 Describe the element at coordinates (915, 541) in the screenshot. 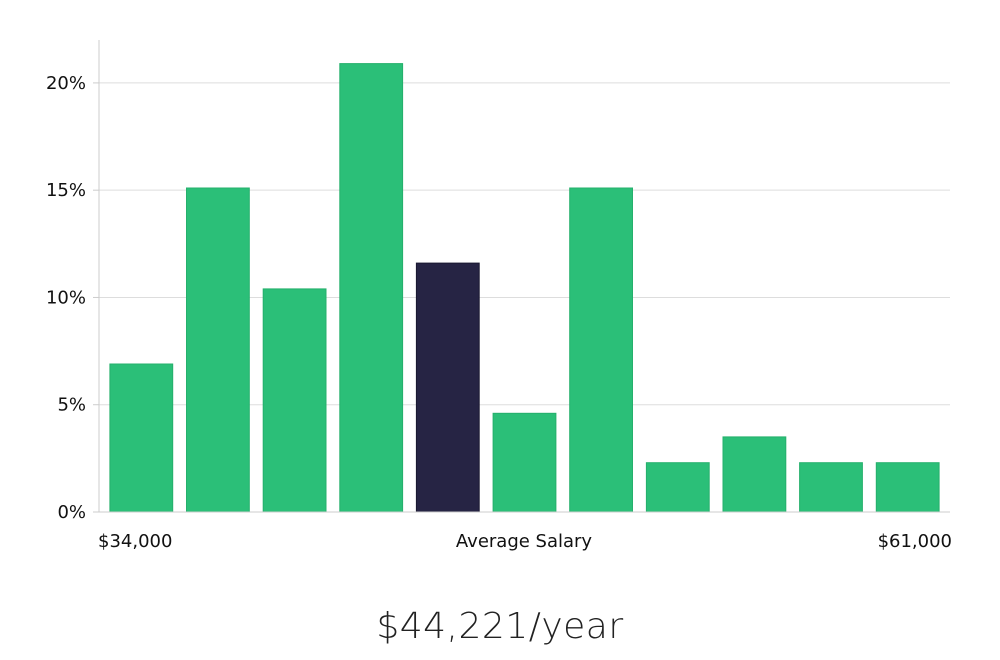

I see `x-max-label: $61,000` at that location.